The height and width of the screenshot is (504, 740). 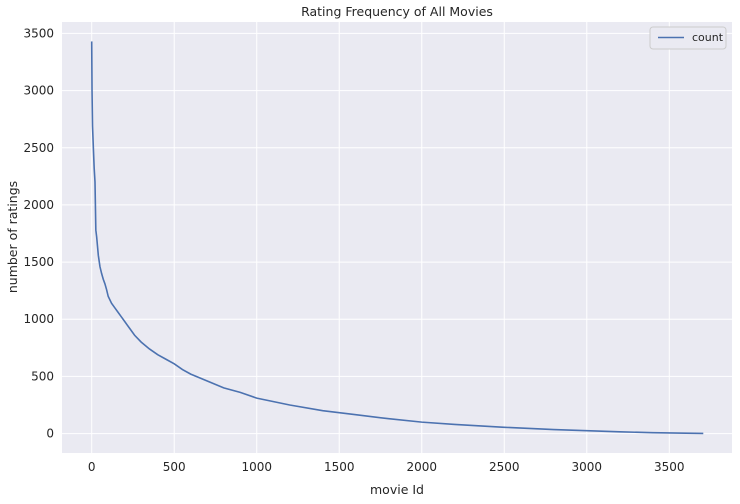 I want to click on x-tick-label: 3500, so click(x=669, y=467).